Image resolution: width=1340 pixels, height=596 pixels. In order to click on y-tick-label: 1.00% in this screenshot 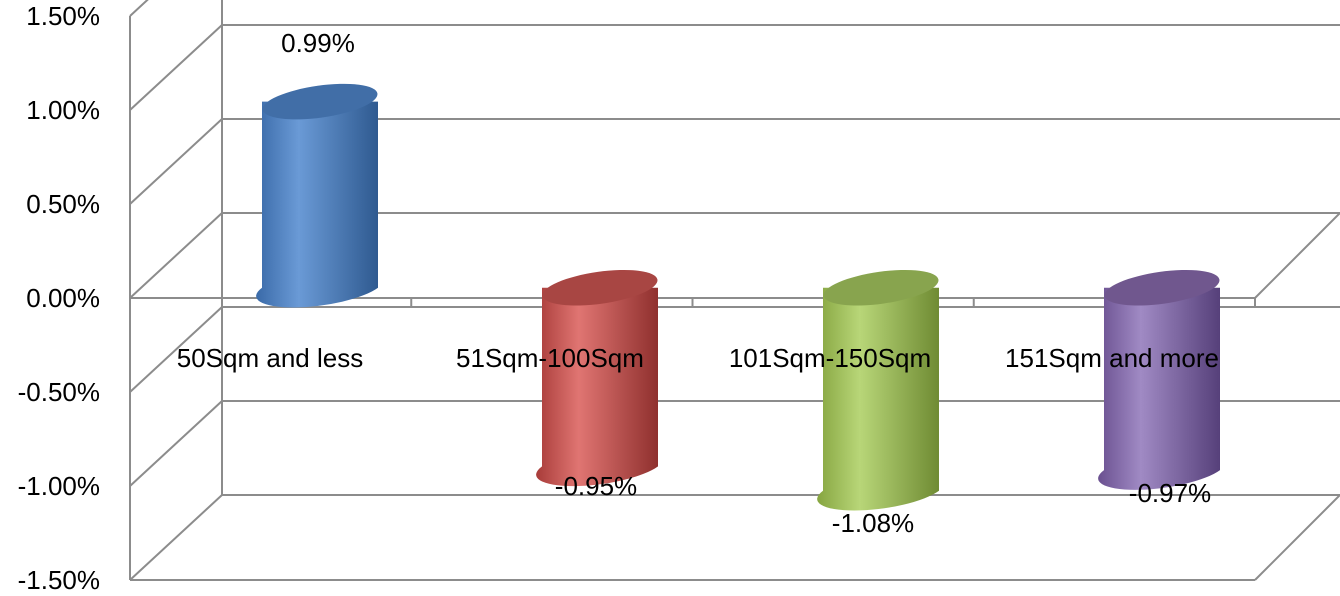, I will do `click(63, 110)`.